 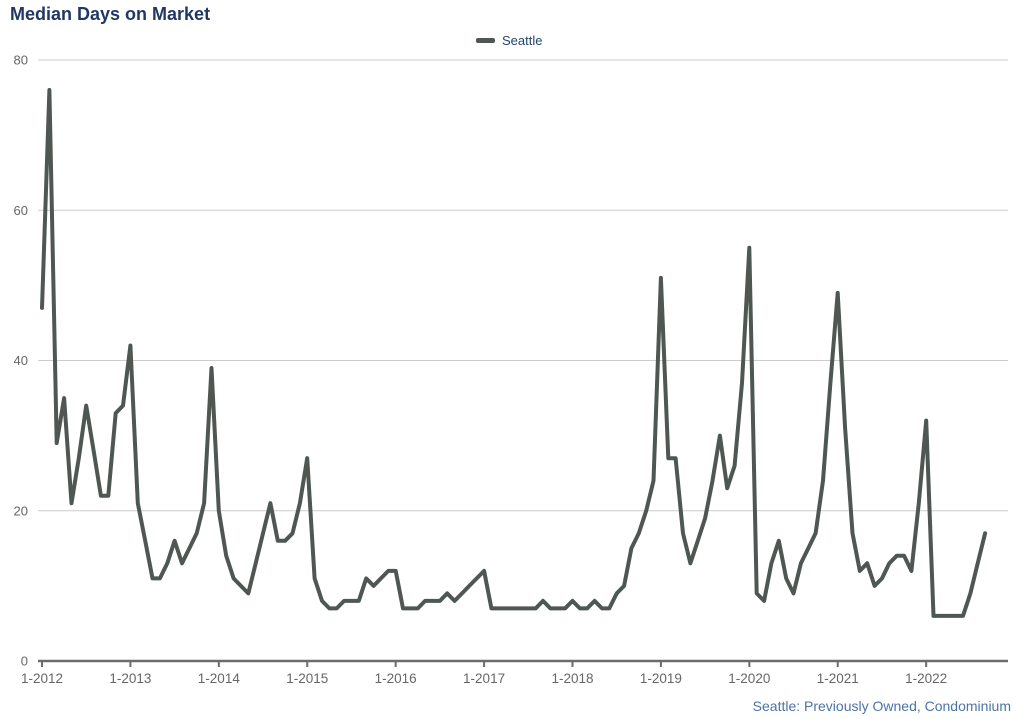 What do you see at coordinates (110, 14) in the screenshot?
I see `chart-title: Median Days on Market` at bounding box center [110, 14].